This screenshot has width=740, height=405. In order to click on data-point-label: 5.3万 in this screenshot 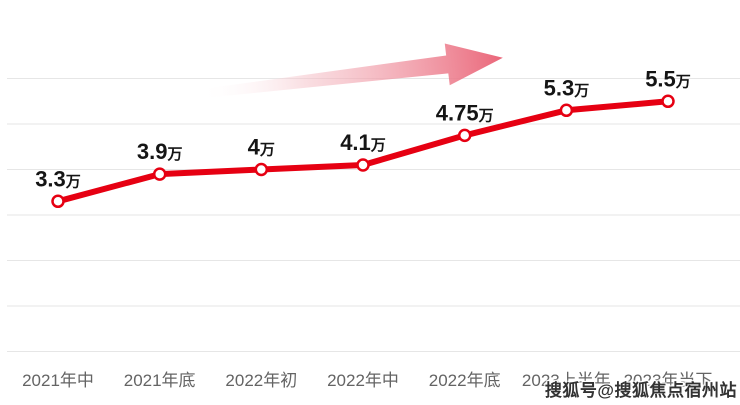, I will do `click(567, 87)`.